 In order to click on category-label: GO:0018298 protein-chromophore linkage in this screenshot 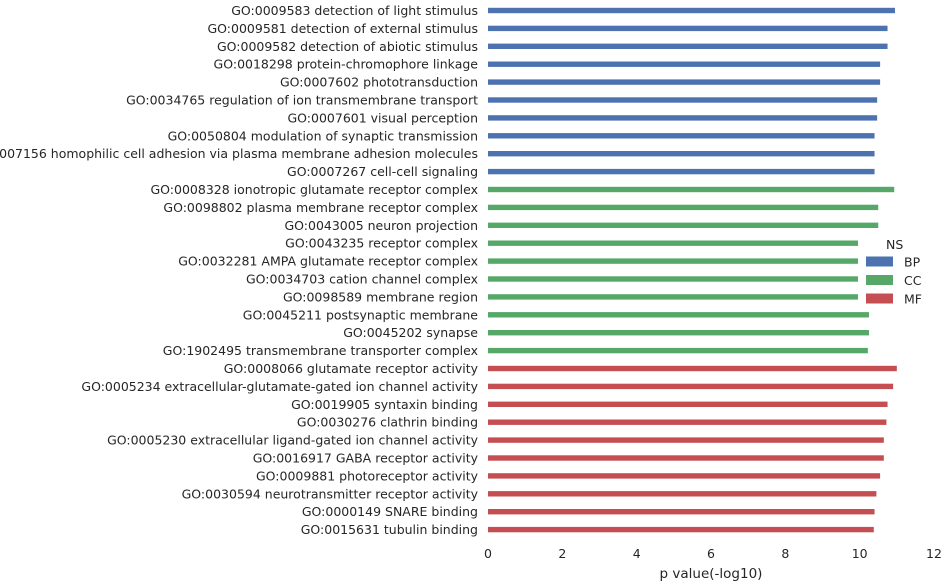, I will do `click(346, 64)`.